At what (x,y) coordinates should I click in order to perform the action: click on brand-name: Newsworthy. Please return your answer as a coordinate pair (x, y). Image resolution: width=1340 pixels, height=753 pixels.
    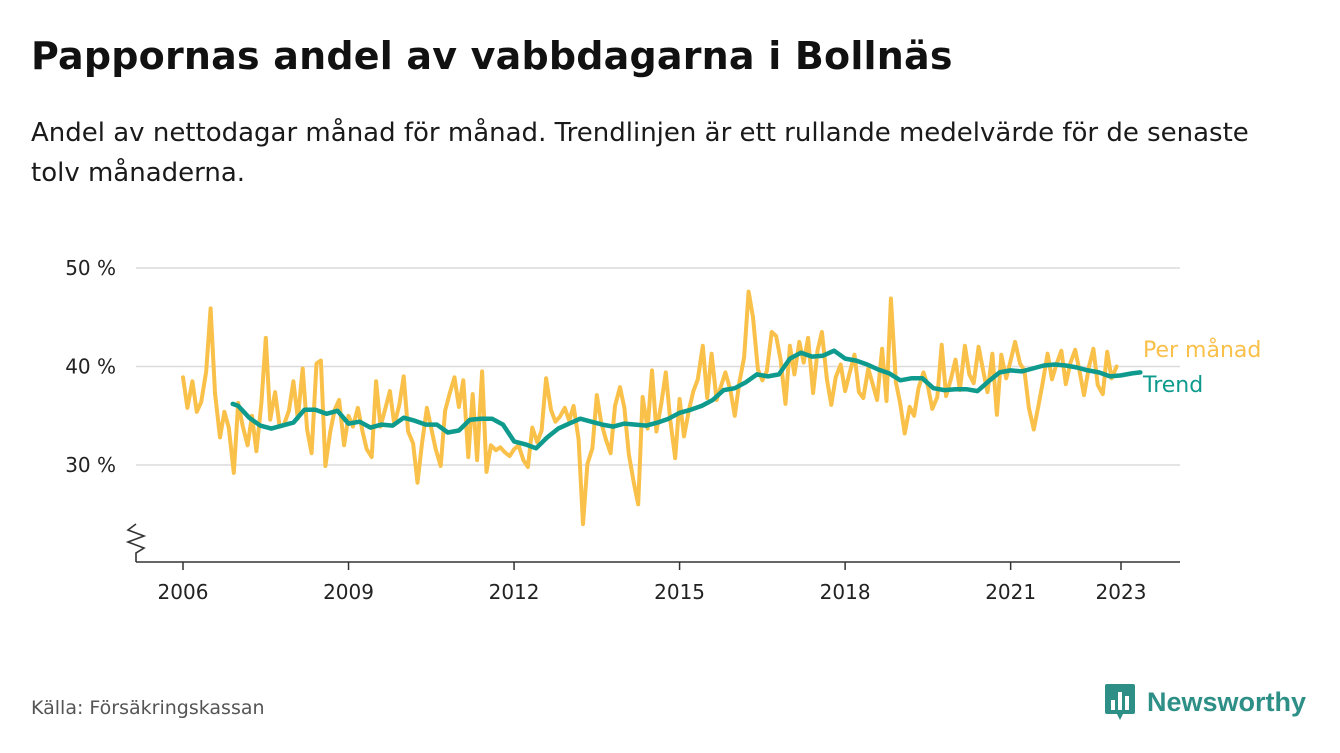
    Looking at the image, I should click on (1227, 701).